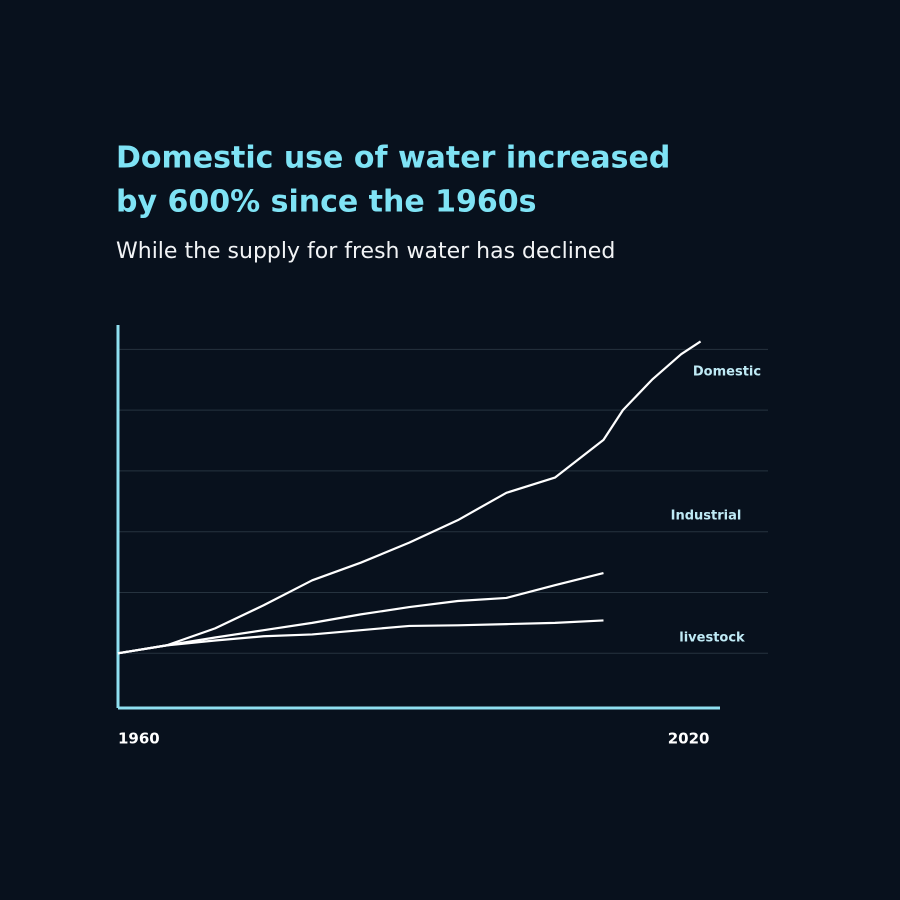  Describe the element at coordinates (706, 516) in the screenshot. I see `series-label: Industrial` at that location.